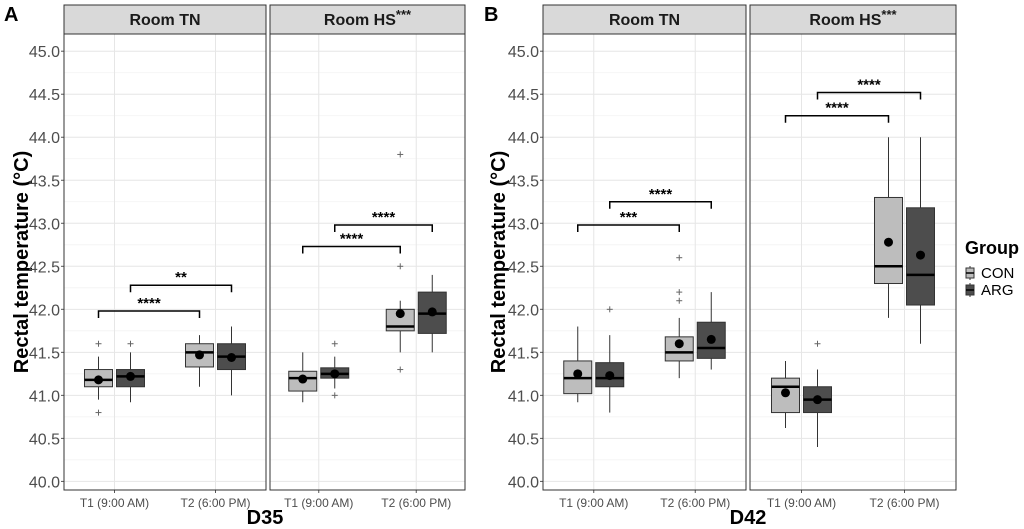  What do you see at coordinates (748, 518) in the screenshot?
I see `x-axis-label-D42: D42` at bounding box center [748, 518].